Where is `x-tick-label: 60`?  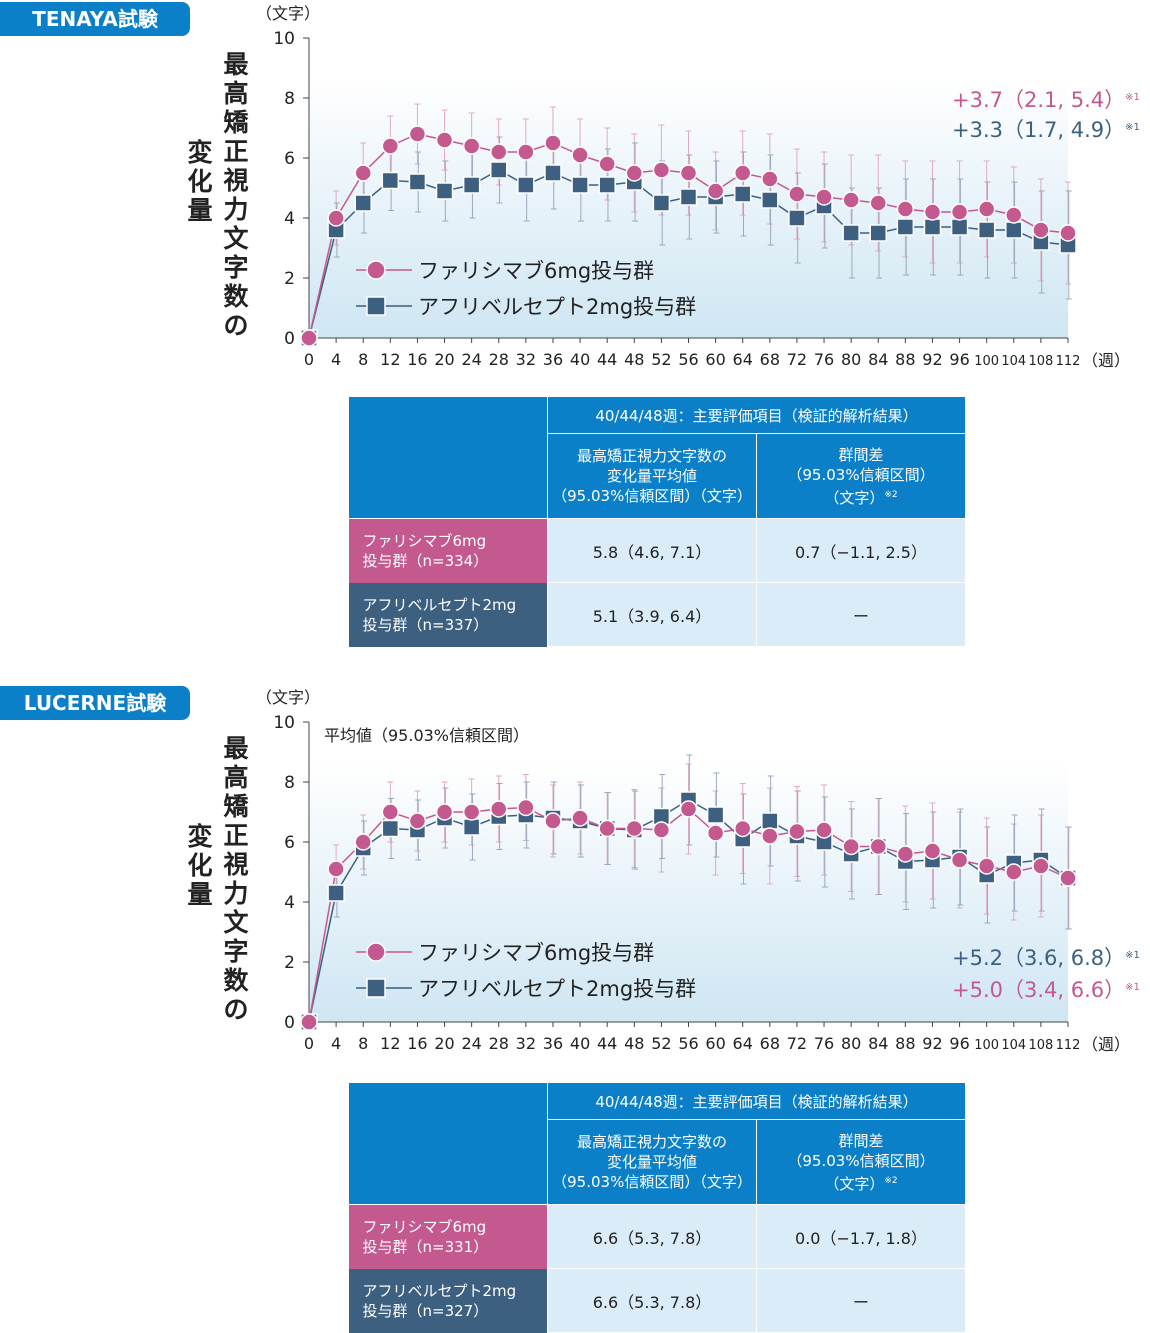 x-tick-label: 60 is located at coordinates (715, 1043).